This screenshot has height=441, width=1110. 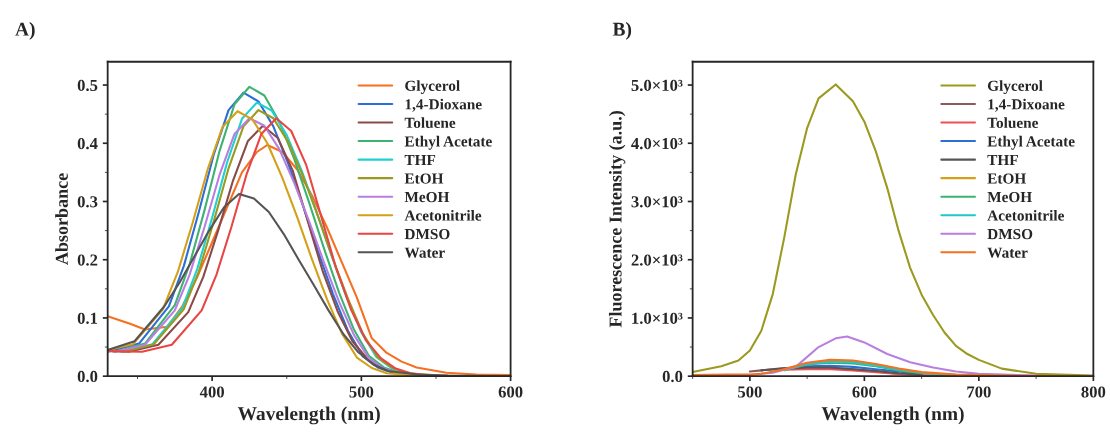 What do you see at coordinates (87, 143) in the screenshot?
I see `y-tick-label: 0.4` at bounding box center [87, 143].